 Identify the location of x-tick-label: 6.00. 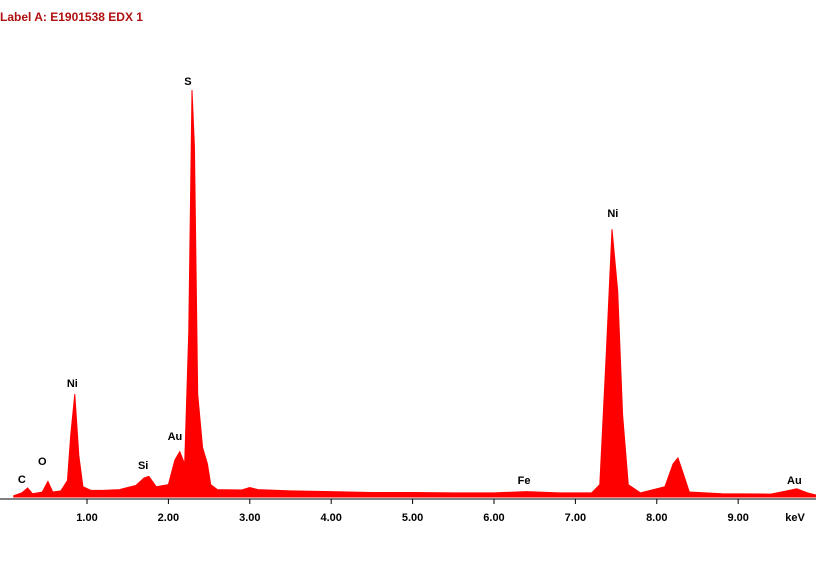
(493, 518).